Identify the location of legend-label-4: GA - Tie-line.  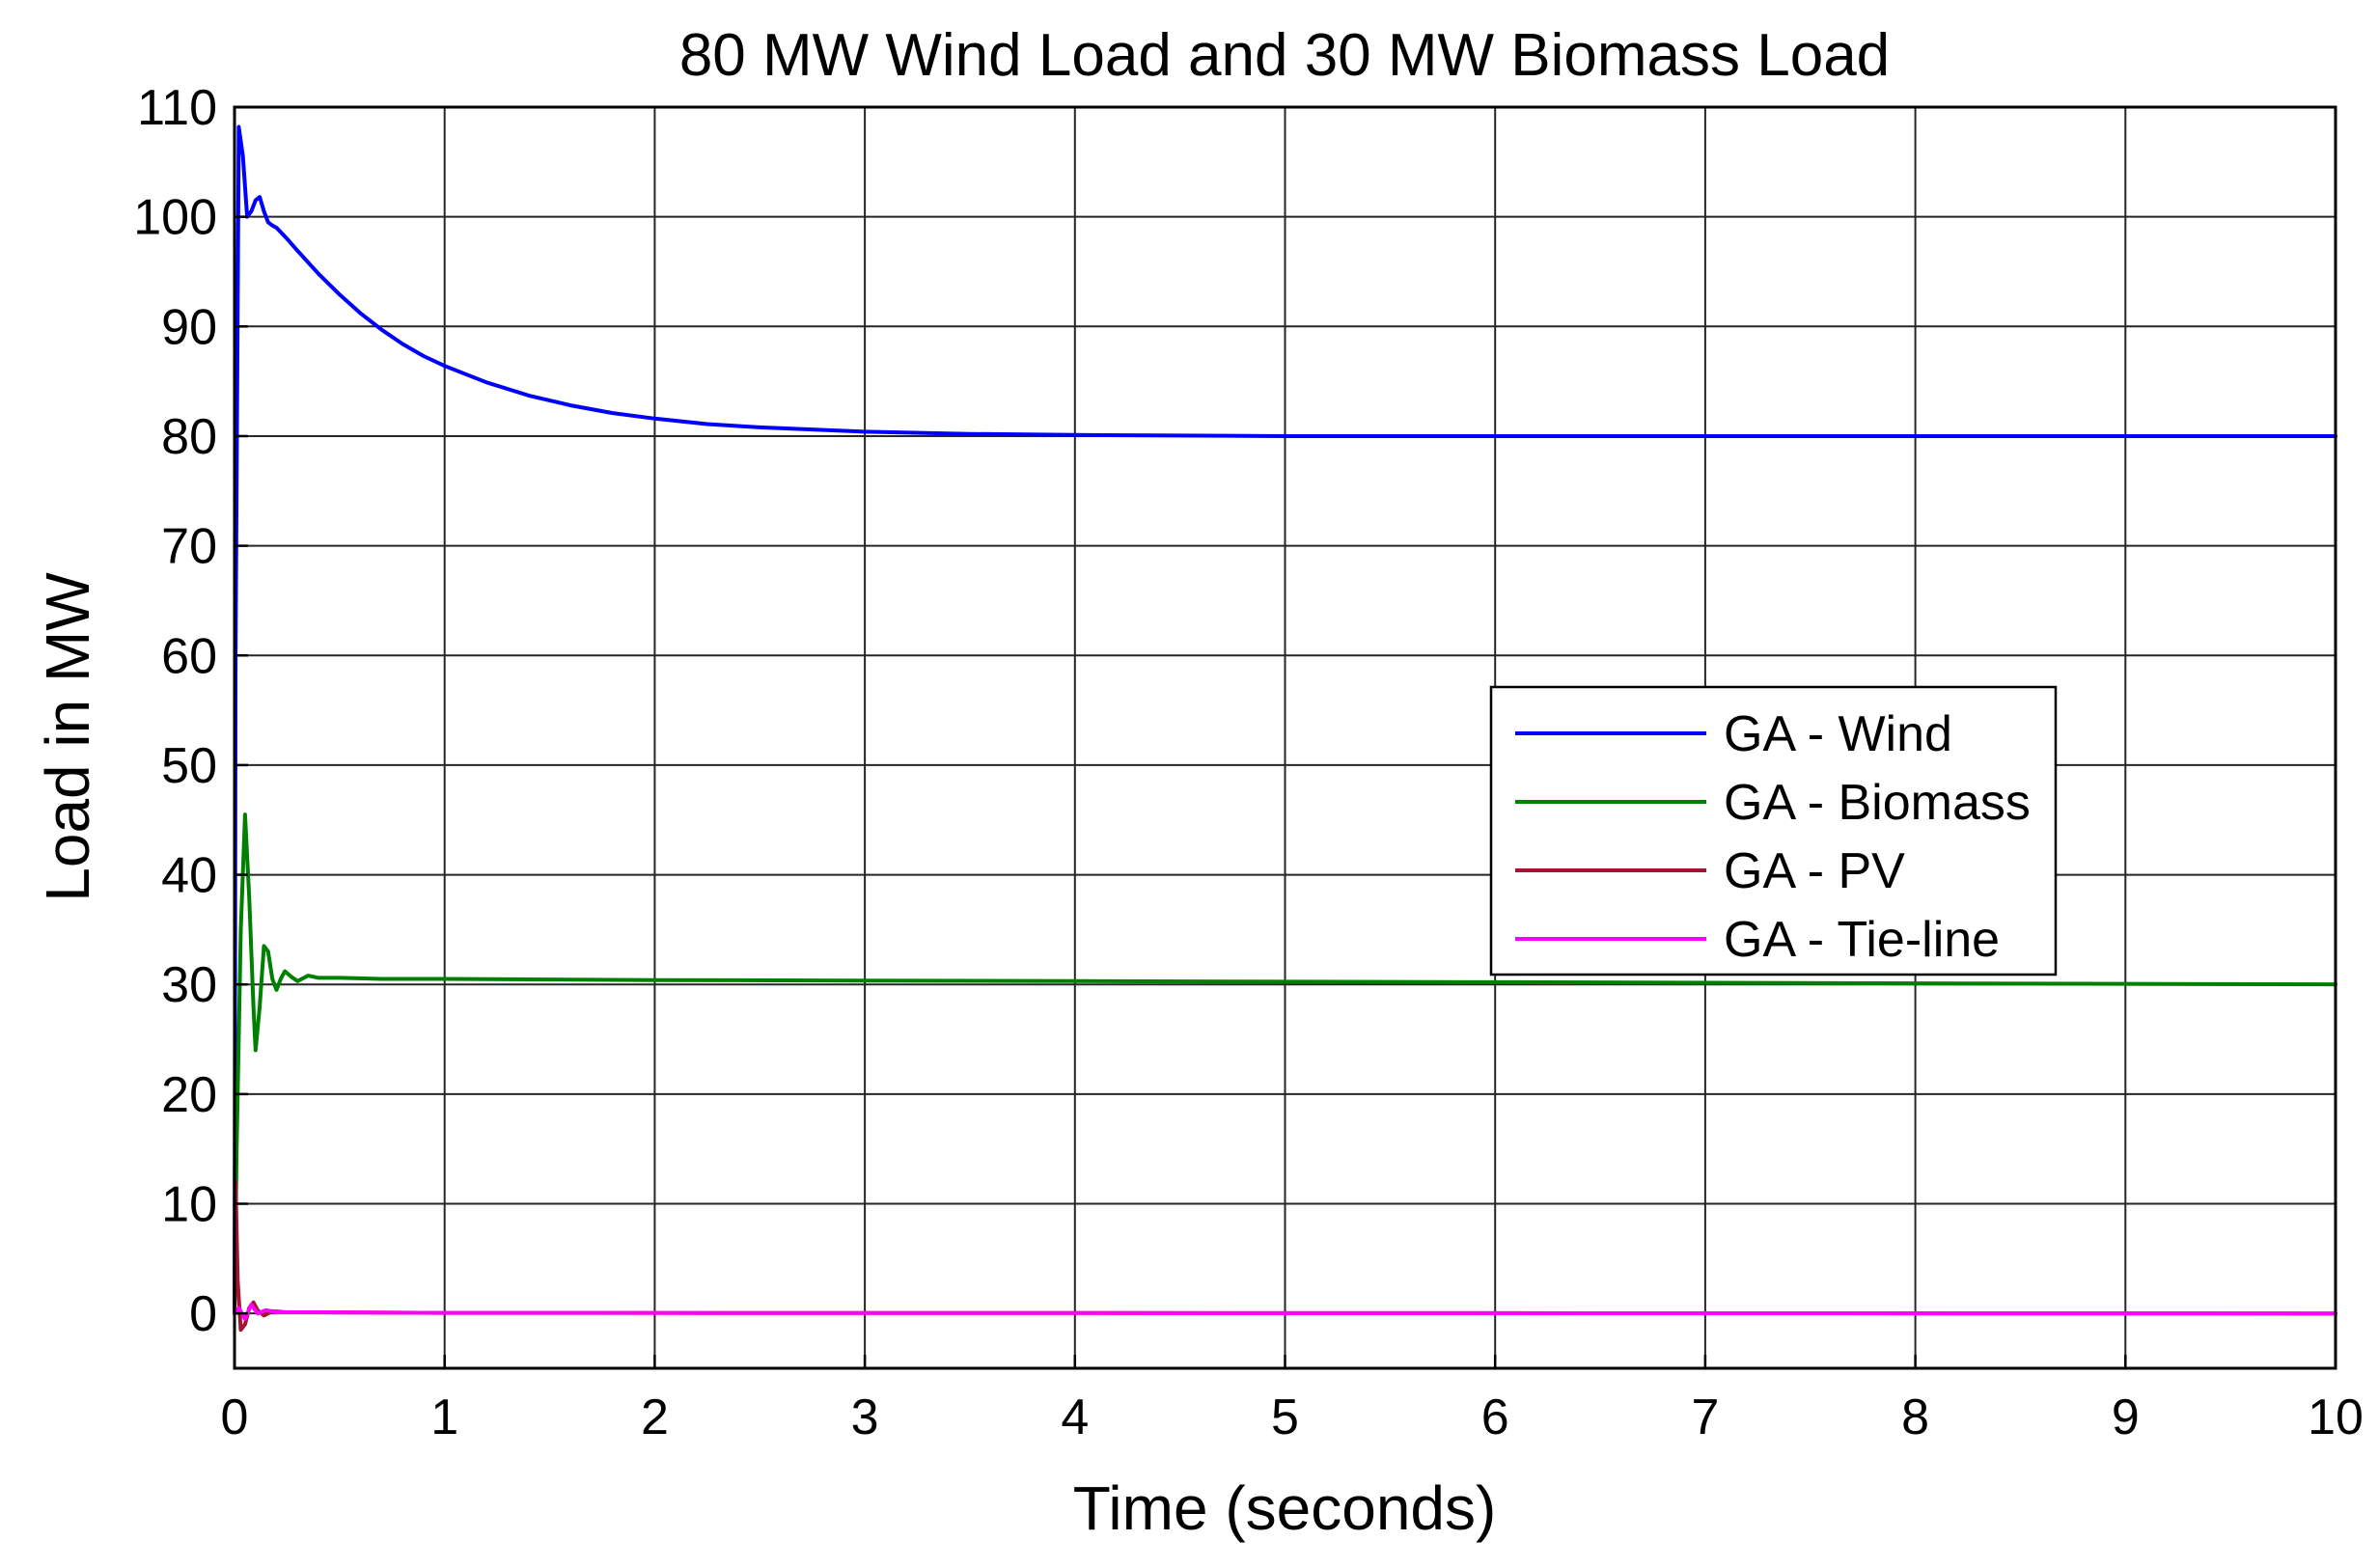
(1862, 940).